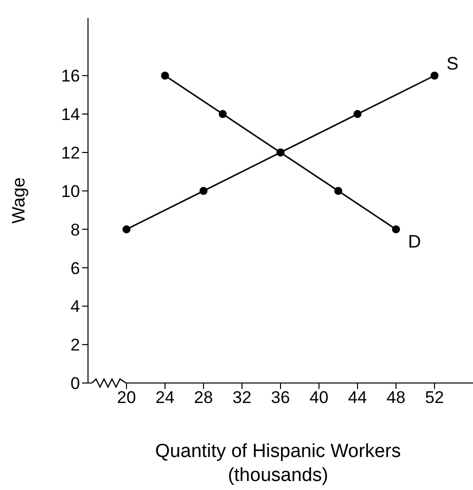  What do you see at coordinates (414, 241) in the screenshot?
I see `series-label: D` at bounding box center [414, 241].